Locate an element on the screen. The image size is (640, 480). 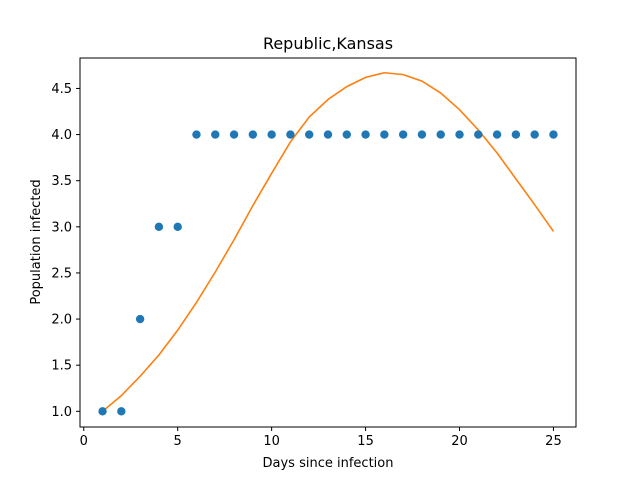
x-tick-label: 15 is located at coordinates (365, 441).